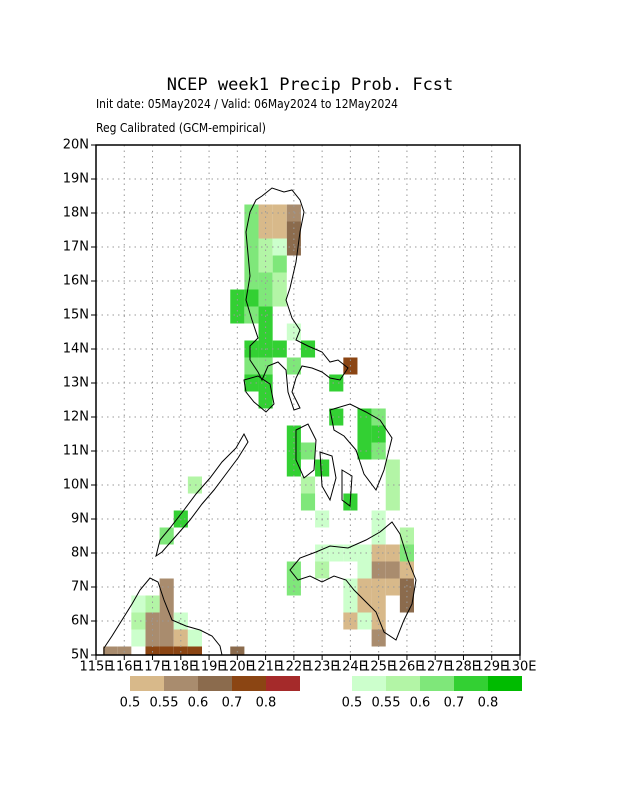 The image size is (618, 804). Describe the element at coordinates (76, 451) in the screenshot. I see `y-tick-label: 11N` at that location.